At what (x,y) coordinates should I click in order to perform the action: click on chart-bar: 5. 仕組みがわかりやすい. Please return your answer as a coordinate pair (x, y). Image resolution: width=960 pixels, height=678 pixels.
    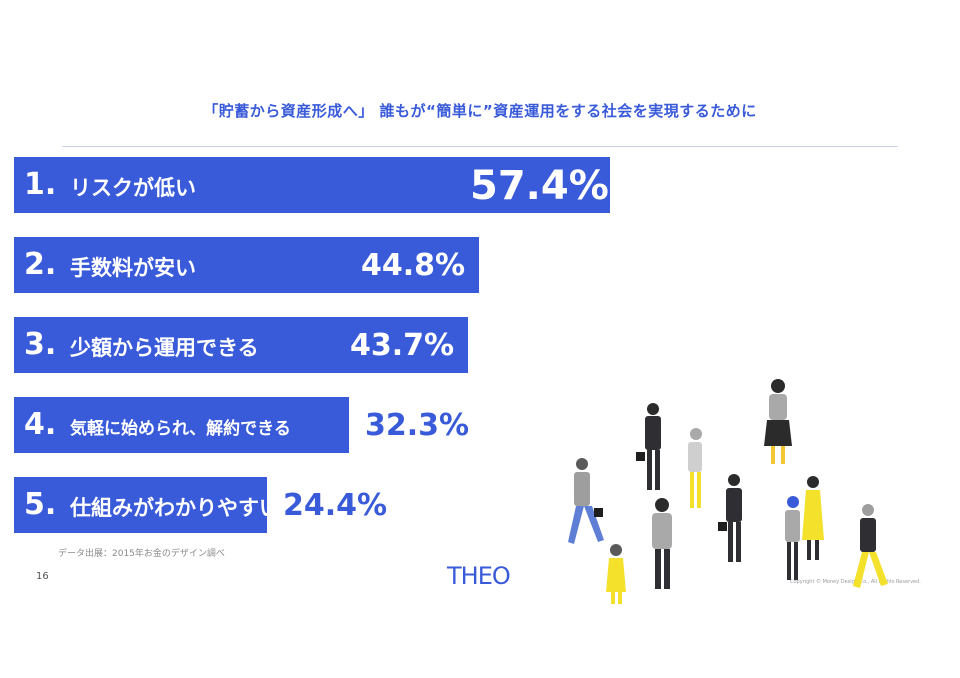
    Looking at the image, I should click on (147, 505).